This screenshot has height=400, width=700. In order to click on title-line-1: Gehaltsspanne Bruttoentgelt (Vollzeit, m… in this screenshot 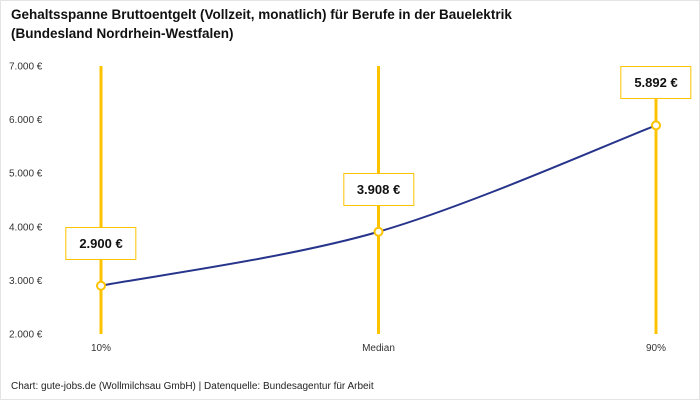, I will do `click(261, 14)`.